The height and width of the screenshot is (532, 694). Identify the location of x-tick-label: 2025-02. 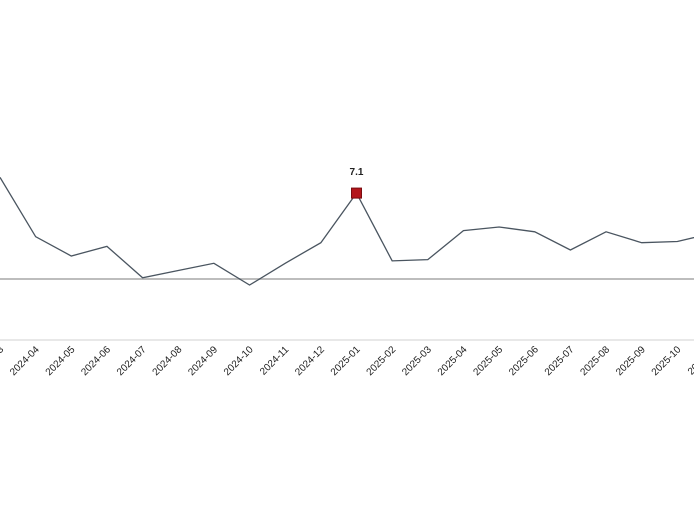
(382, 361).